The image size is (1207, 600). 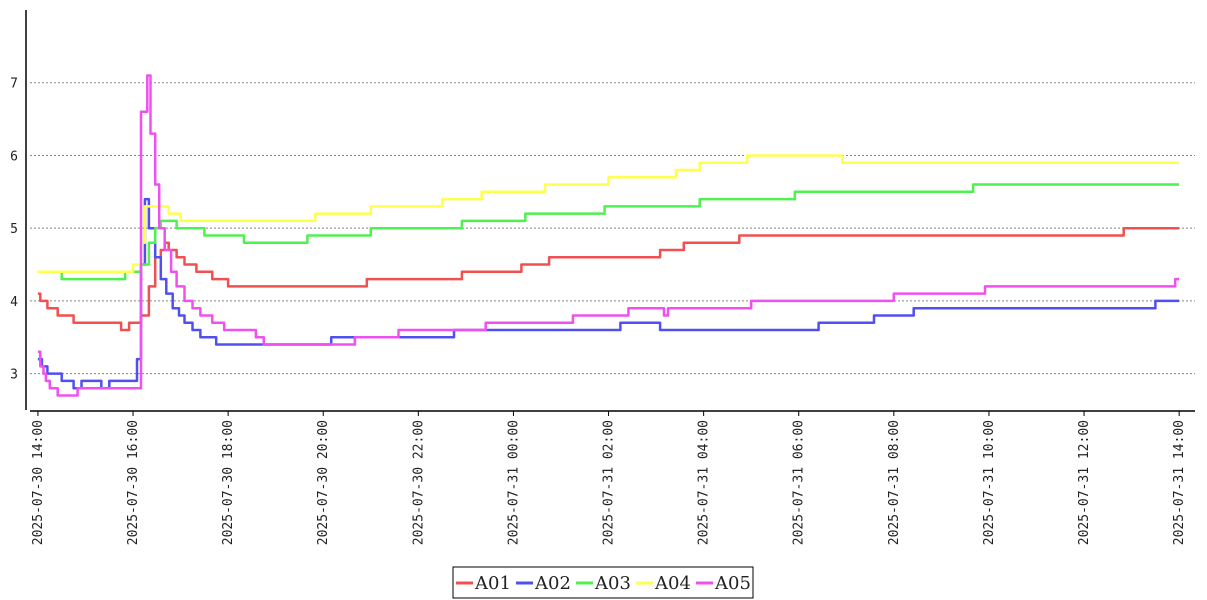 What do you see at coordinates (612, 583) in the screenshot?
I see `legend-label-a03: A03` at bounding box center [612, 583].